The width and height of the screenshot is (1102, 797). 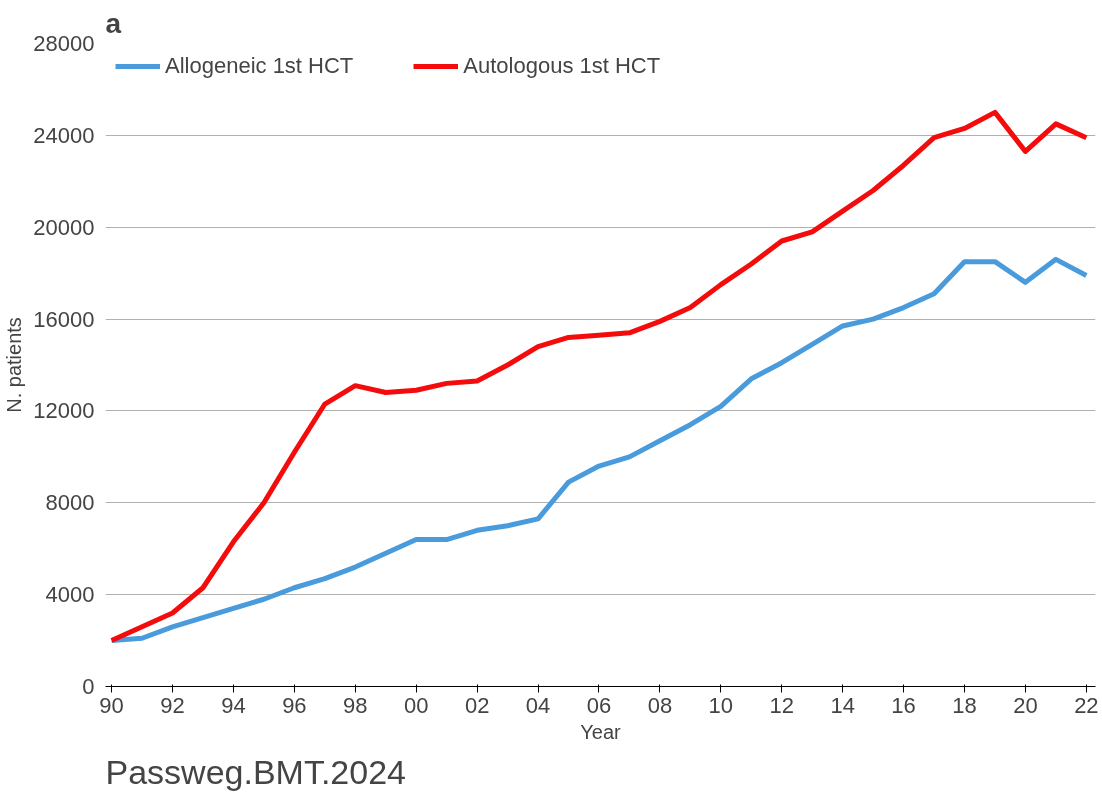 What do you see at coordinates (1086, 705) in the screenshot?
I see `x-tick-label: 22` at bounding box center [1086, 705].